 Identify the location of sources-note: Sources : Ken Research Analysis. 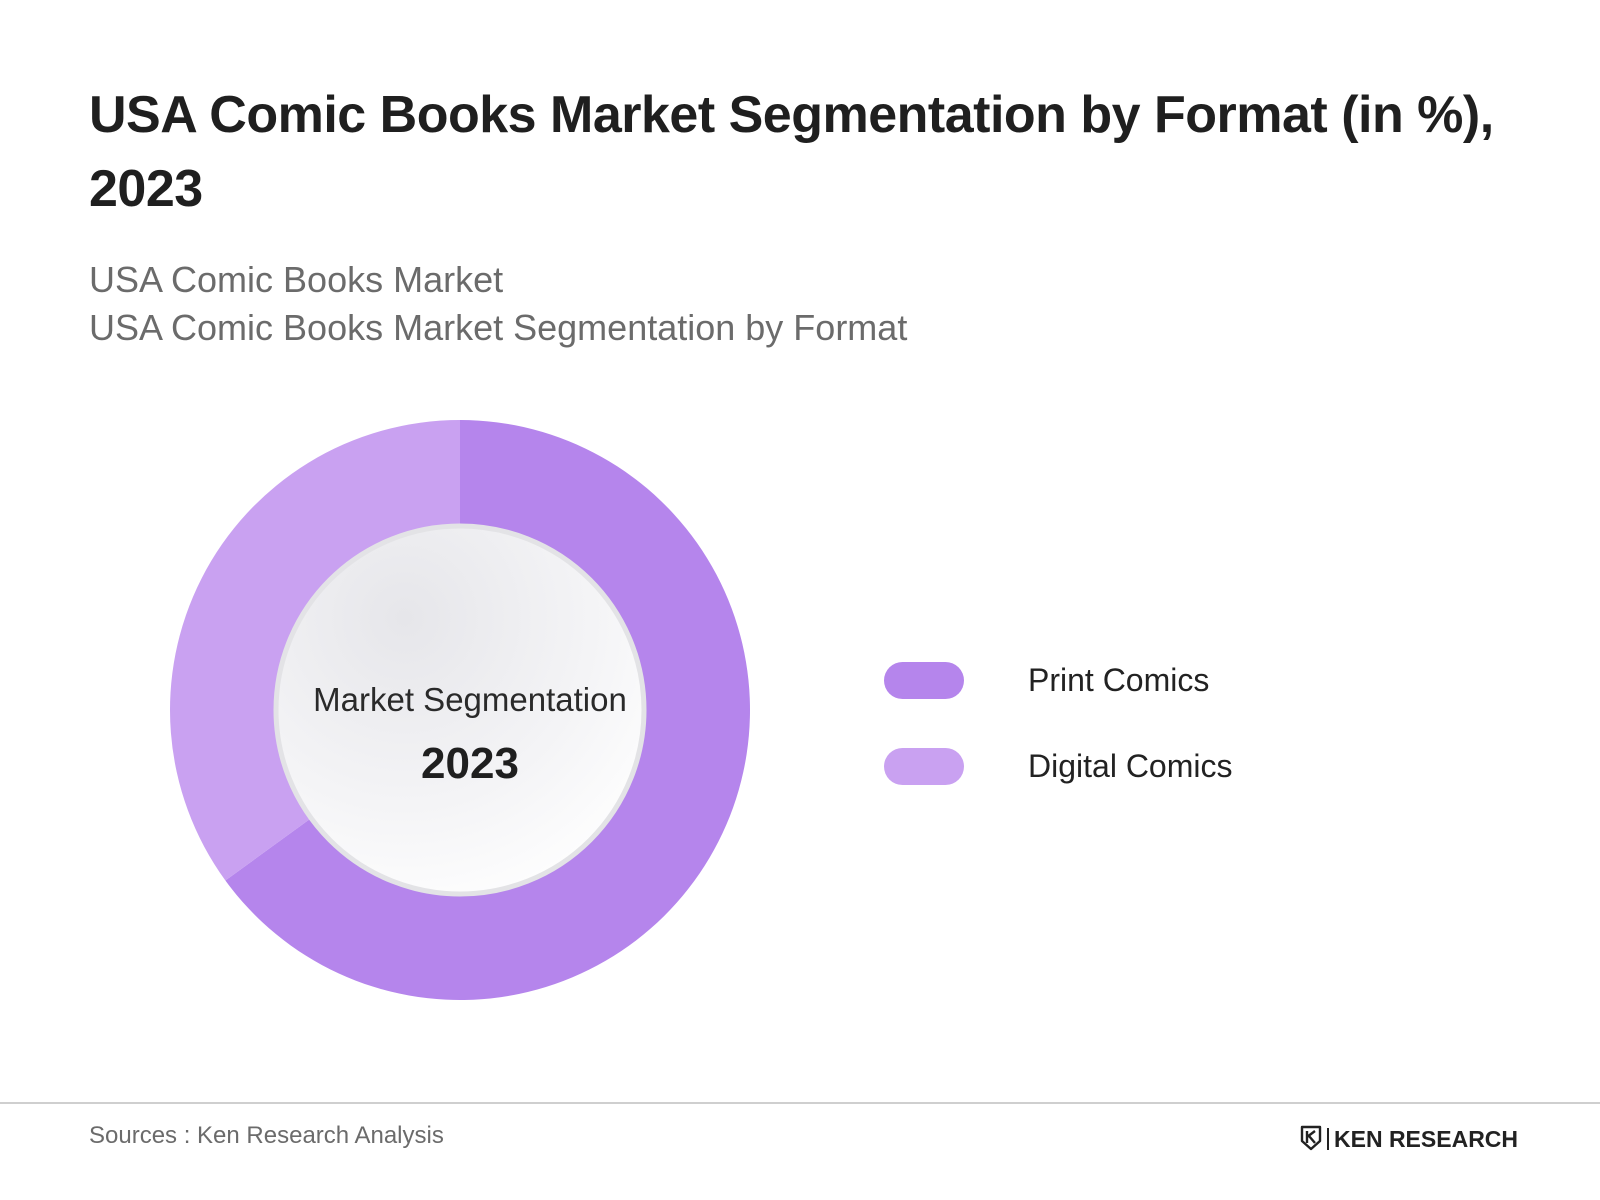
(266, 1135).